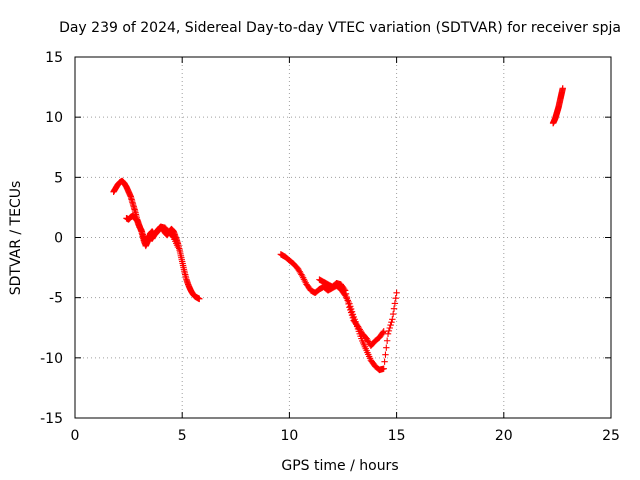 This screenshot has height=480, width=640. What do you see at coordinates (397, 436) in the screenshot?
I see `x-tick-label: 15` at bounding box center [397, 436].